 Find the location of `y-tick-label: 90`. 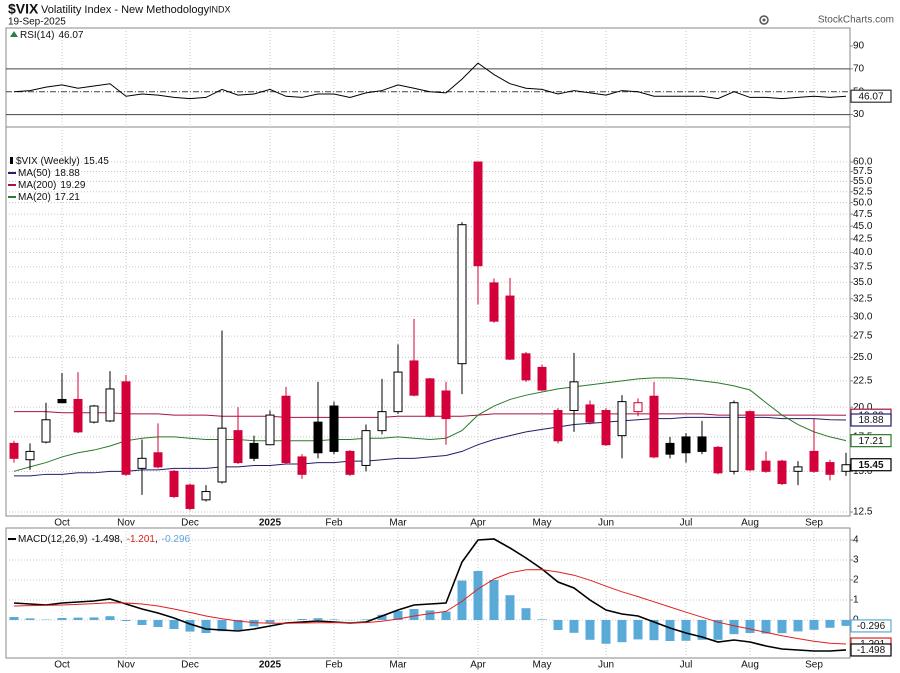

y-tick-label: 90 is located at coordinates (859, 46).